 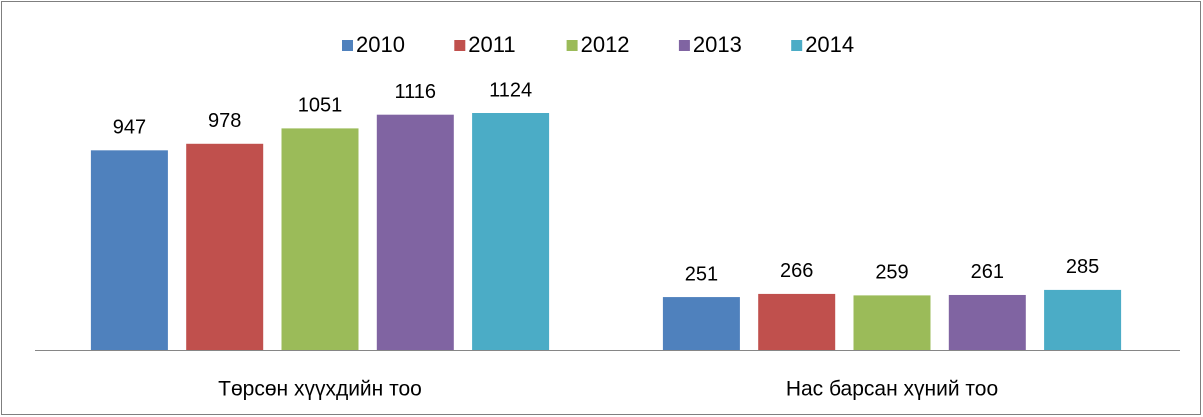 What do you see at coordinates (829, 44) in the screenshot?
I see `legend-label: 2014` at bounding box center [829, 44].